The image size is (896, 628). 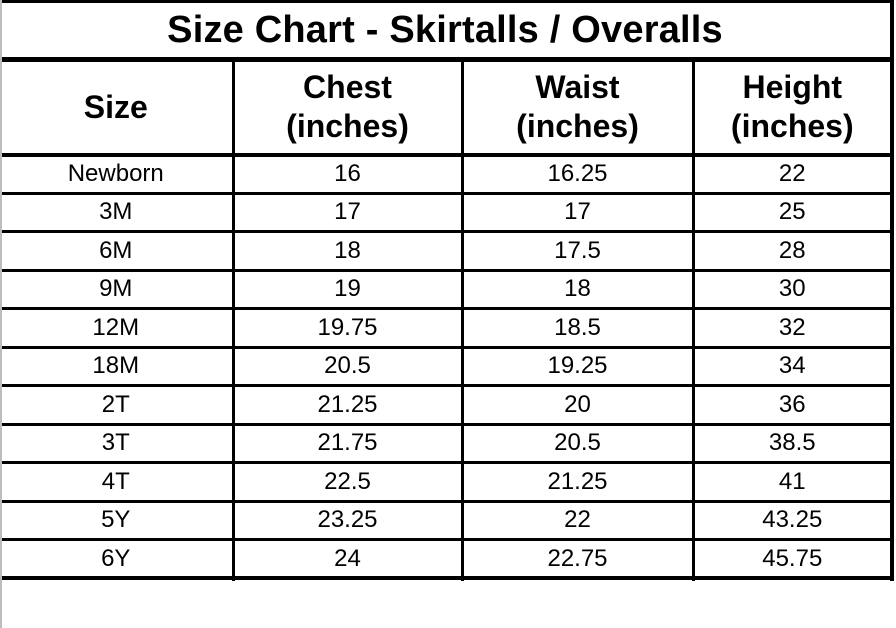 What do you see at coordinates (576, 213) in the screenshot?
I see `cell-waist: 17` at bounding box center [576, 213].